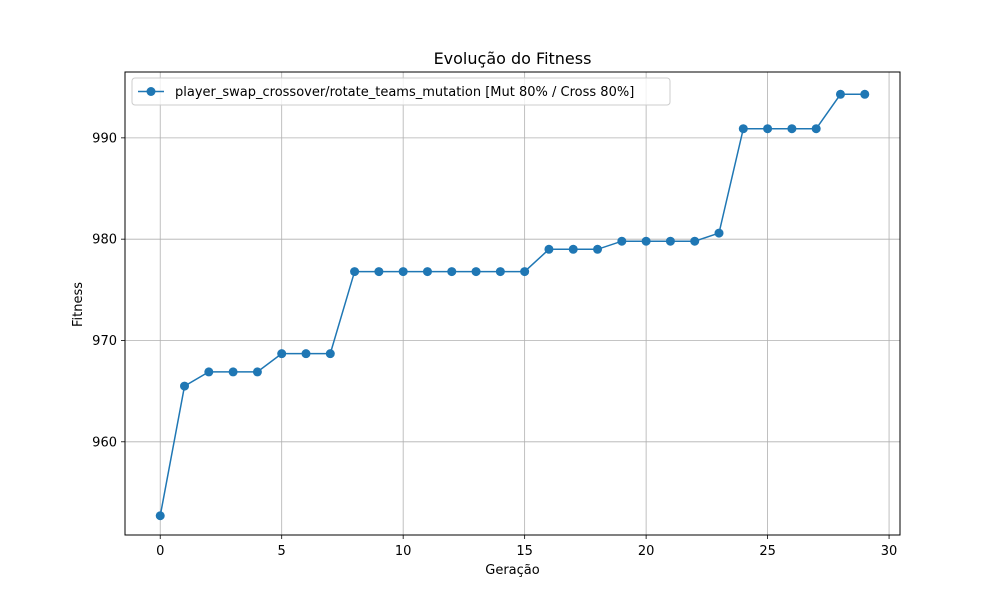 The width and height of the screenshot is (1000, 604). I want to click on x-tick-label: 30, so click(889, 551).